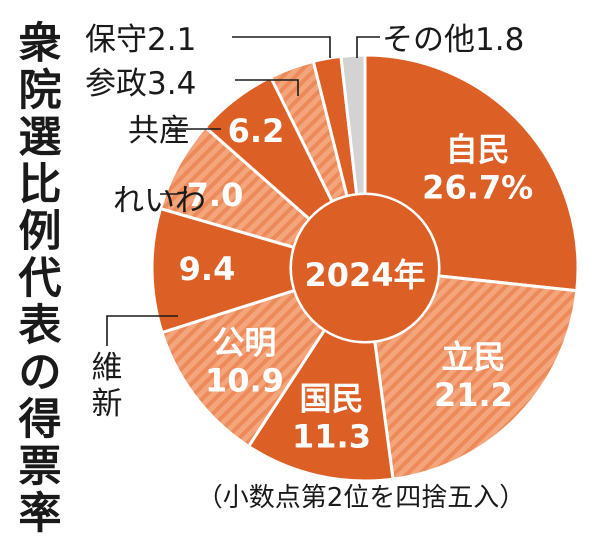 The image size is (599, 537). Describe the element at coordinates (107, 368) in the screenshot. I see `slice-name-label: 維` at that location.